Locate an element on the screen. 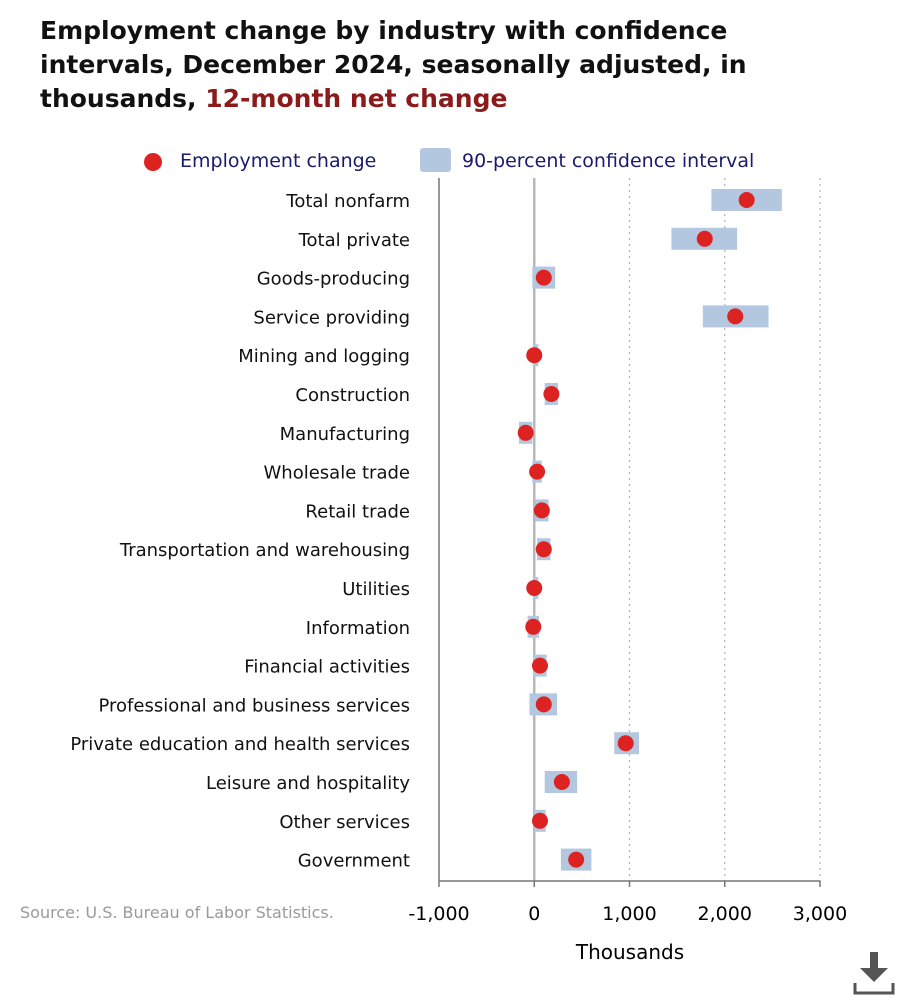 The image size is (900, 1000). category-label: Private education and health services is located at coordinates (240, 744).